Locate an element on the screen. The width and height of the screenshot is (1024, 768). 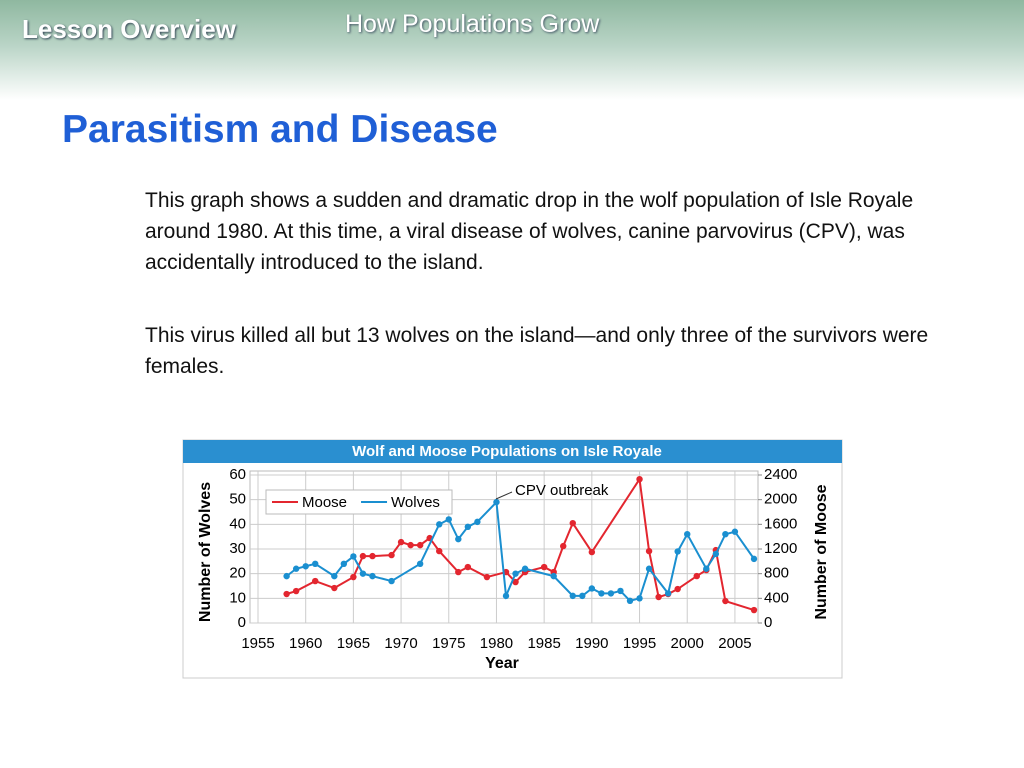
x-tick-label: 1995 is located at coordinates (639, 643).